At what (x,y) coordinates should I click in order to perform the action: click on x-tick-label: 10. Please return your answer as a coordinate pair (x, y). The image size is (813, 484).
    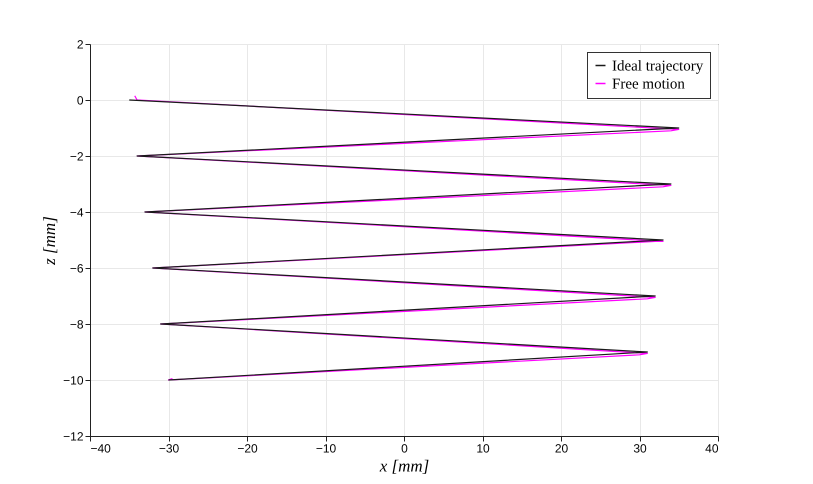
    Looking at the image, I should click on (483, 449).